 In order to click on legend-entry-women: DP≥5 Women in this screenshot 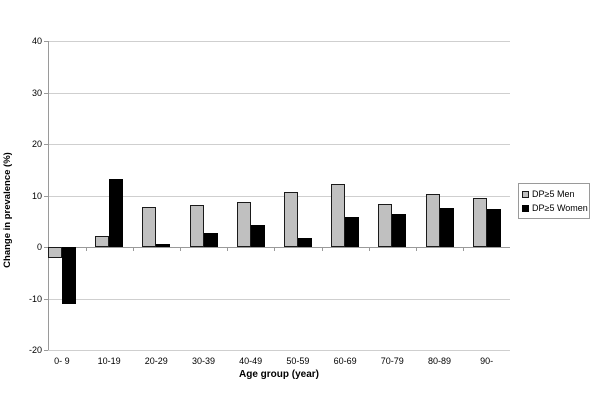, I will do `click(555, 208)`.